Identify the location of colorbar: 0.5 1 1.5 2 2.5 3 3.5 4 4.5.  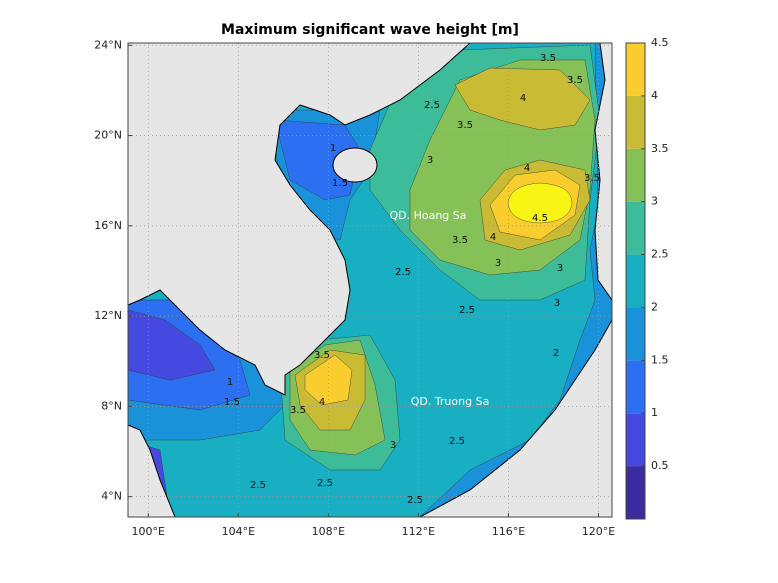
(647, 278).